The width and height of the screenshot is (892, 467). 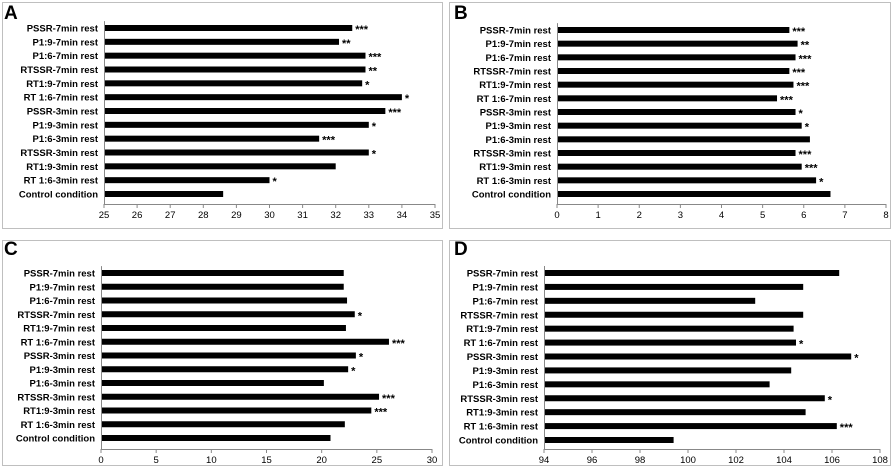 What do you see at coordinates (236, 215) in the screenshot?
I see `x-tick-label: 29` at bounding box center [236, 215].